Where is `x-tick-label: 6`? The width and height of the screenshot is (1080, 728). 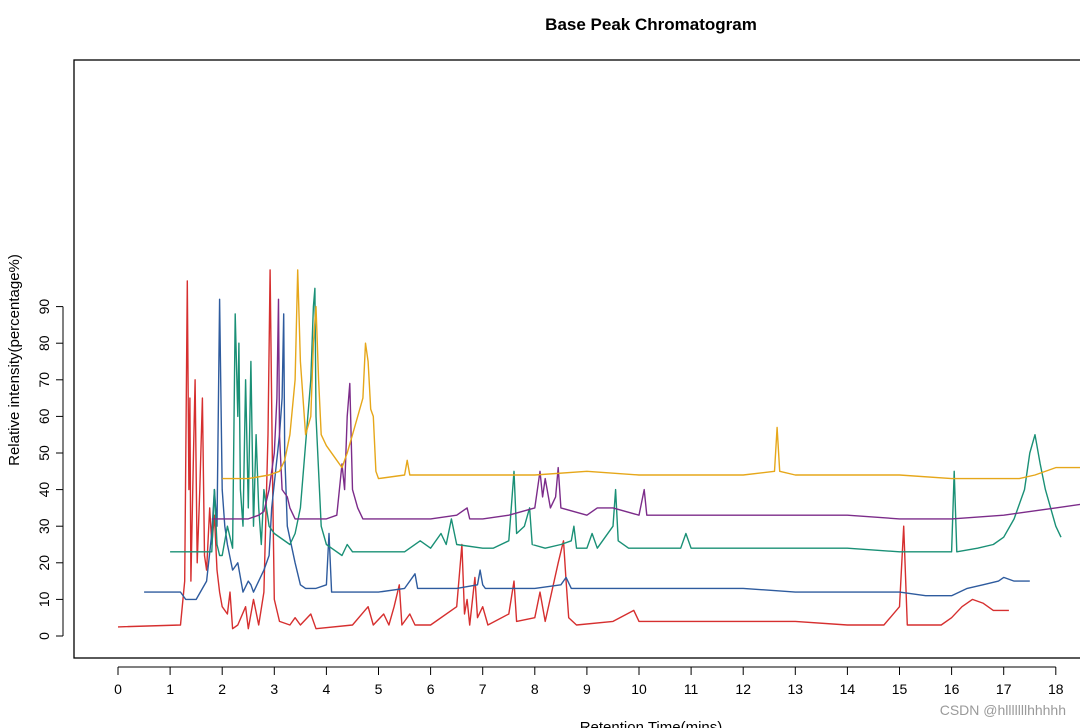
x-tick-label: 6 is located at coordinates (431, 689).